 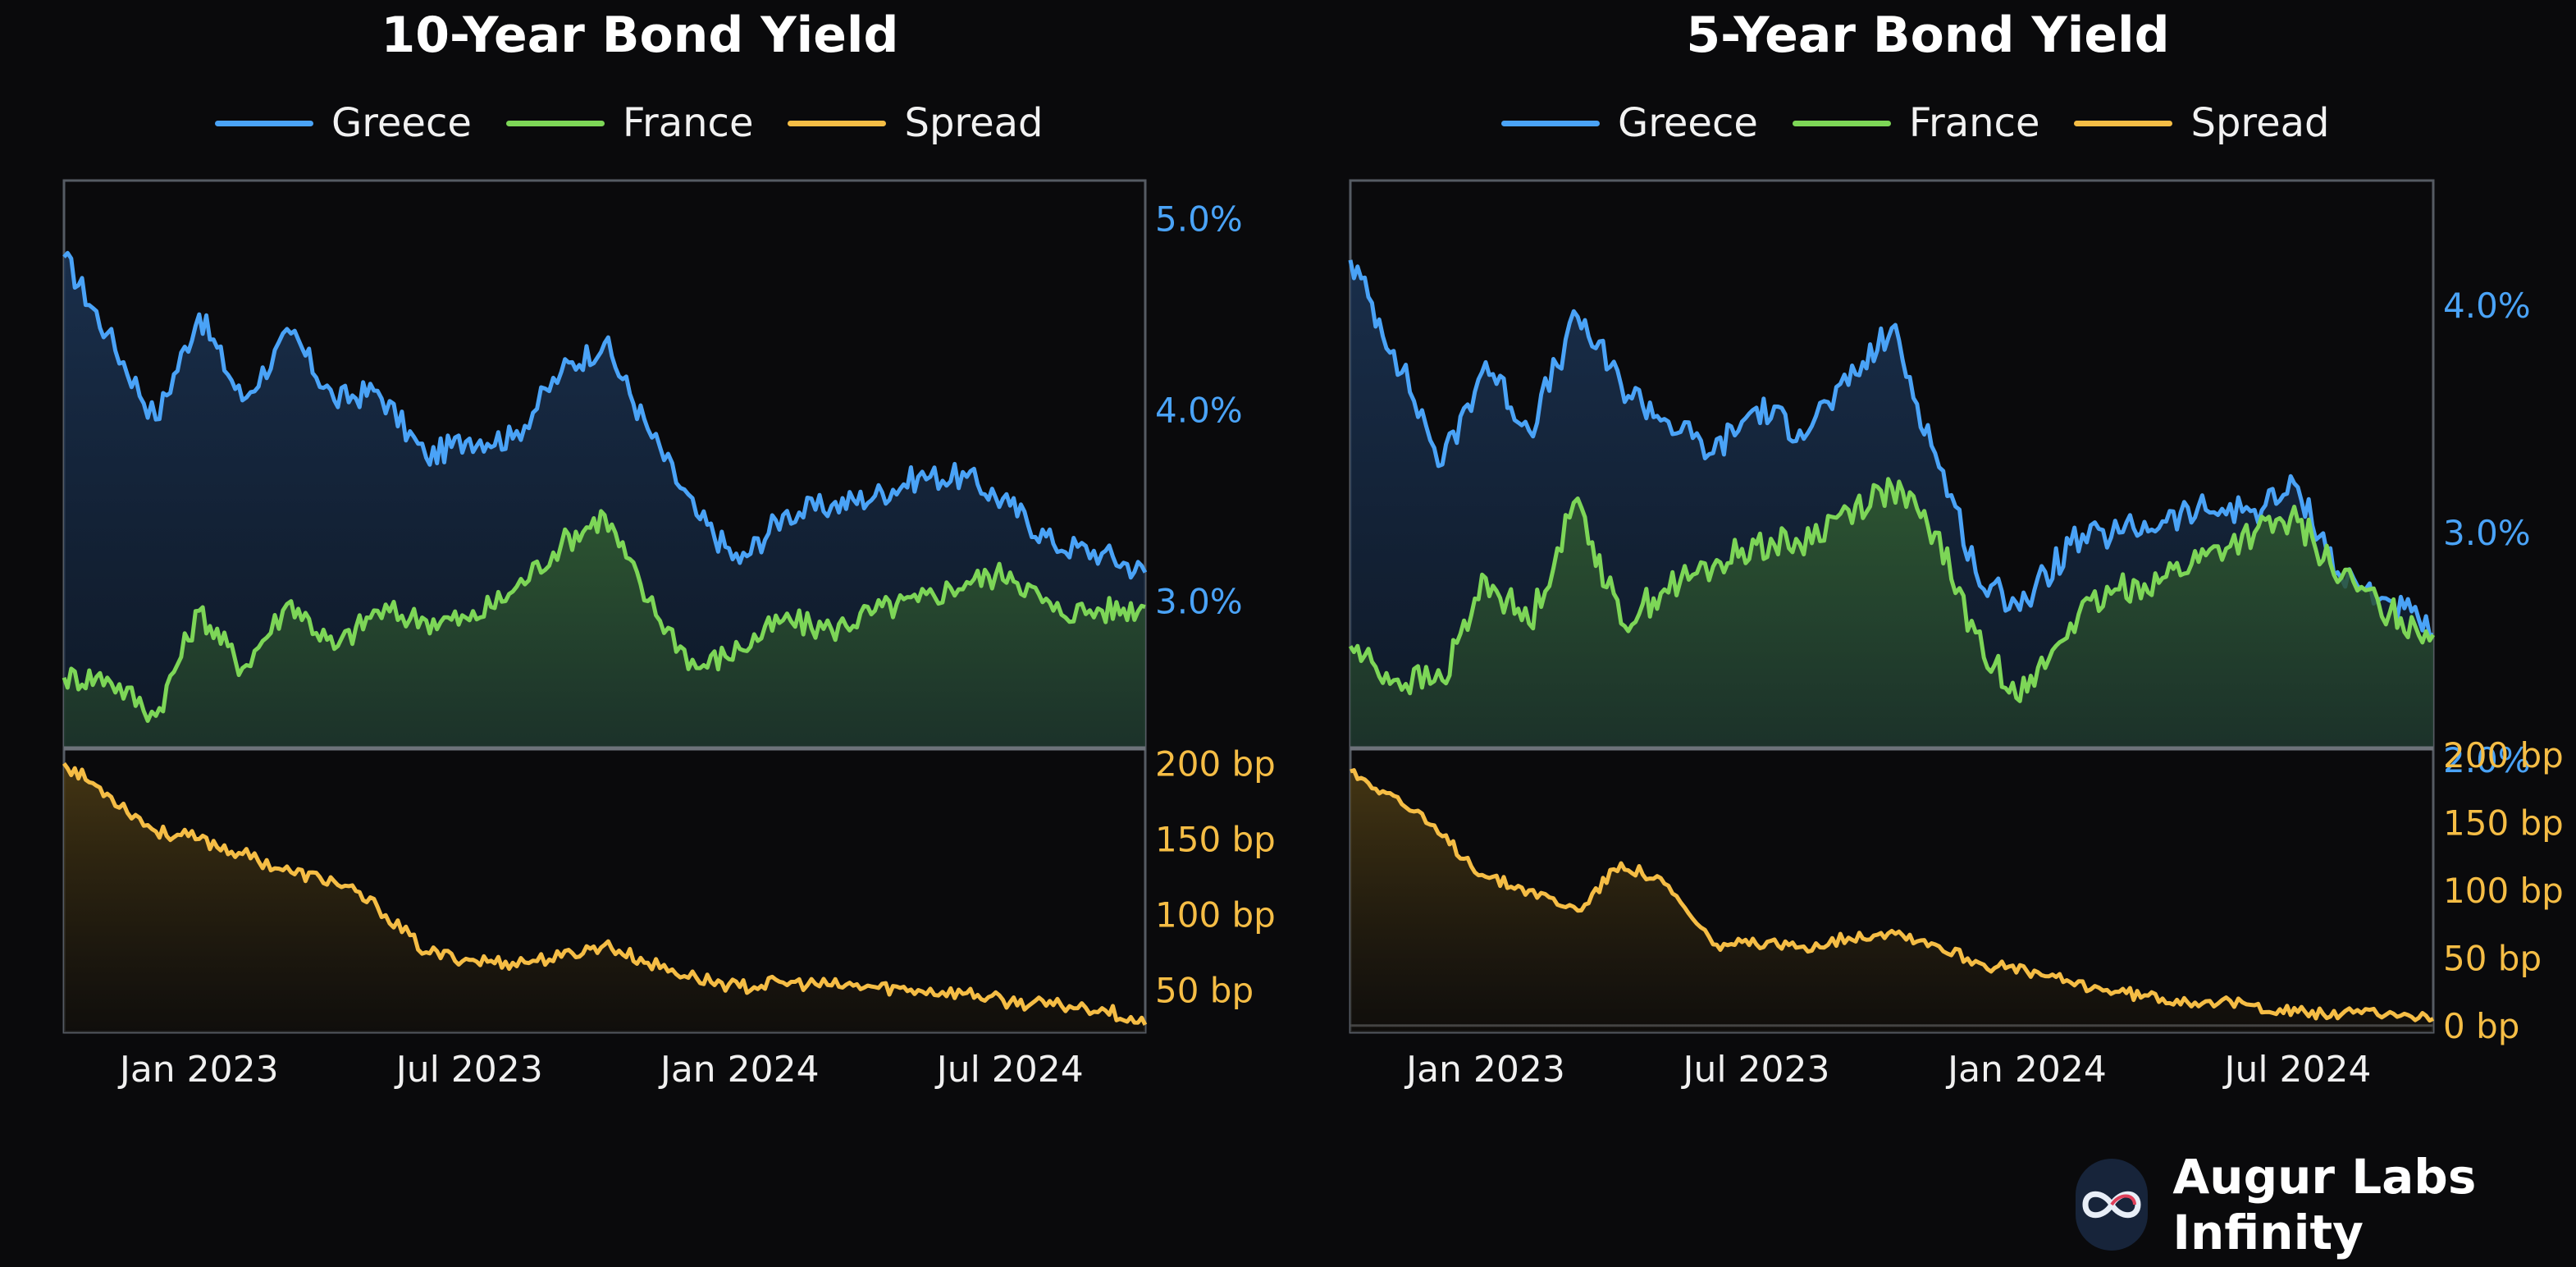 I want to click on brand-name: Augur Labs Infinity, so click(x=2325, y=1204).